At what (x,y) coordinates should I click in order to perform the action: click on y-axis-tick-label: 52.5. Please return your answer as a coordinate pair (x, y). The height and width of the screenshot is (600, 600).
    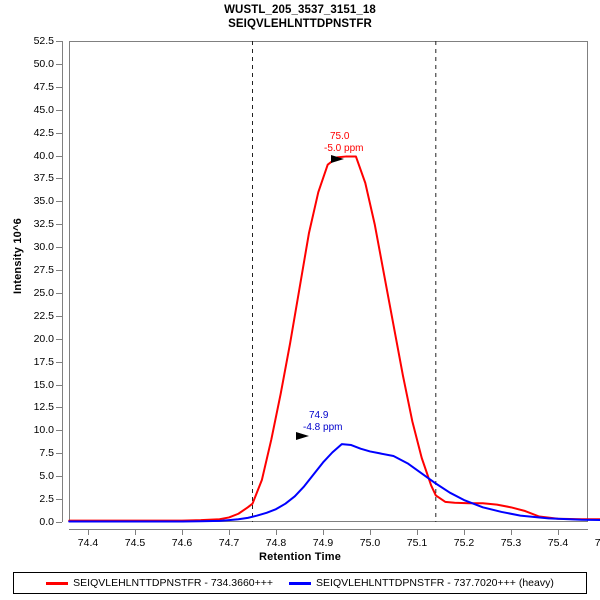
    Looking at the image, I should click on (43, 41).